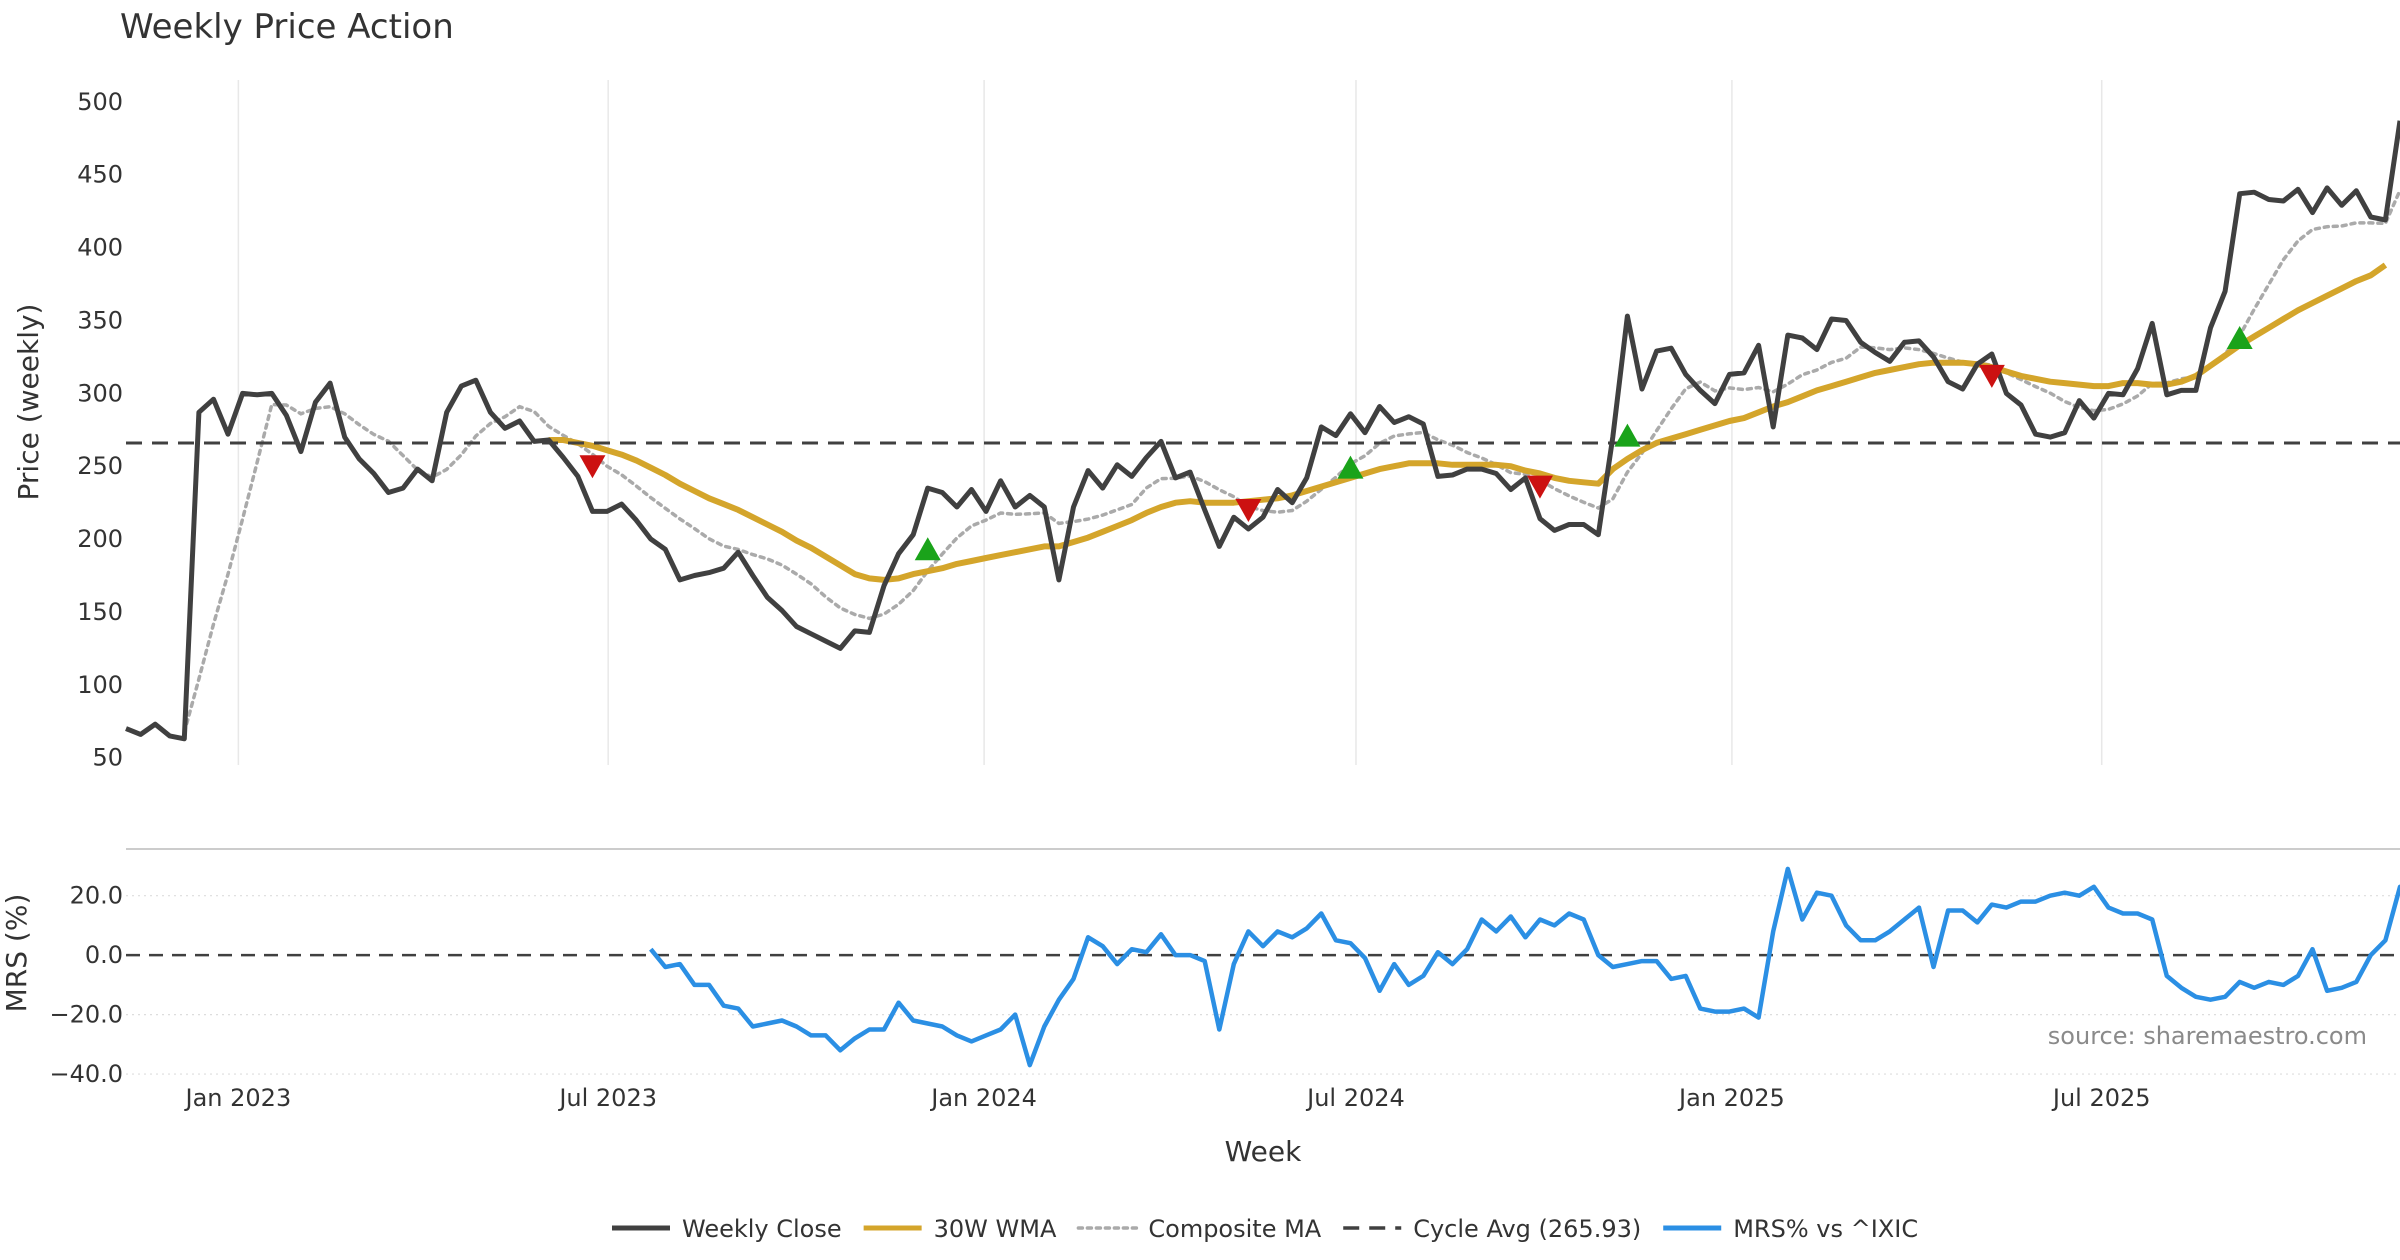 The image size is (2400, 1260). Describe the element at coordinates (287, 27) in the screenshot. I see `chart-title: Weekly Price Action` at that location.